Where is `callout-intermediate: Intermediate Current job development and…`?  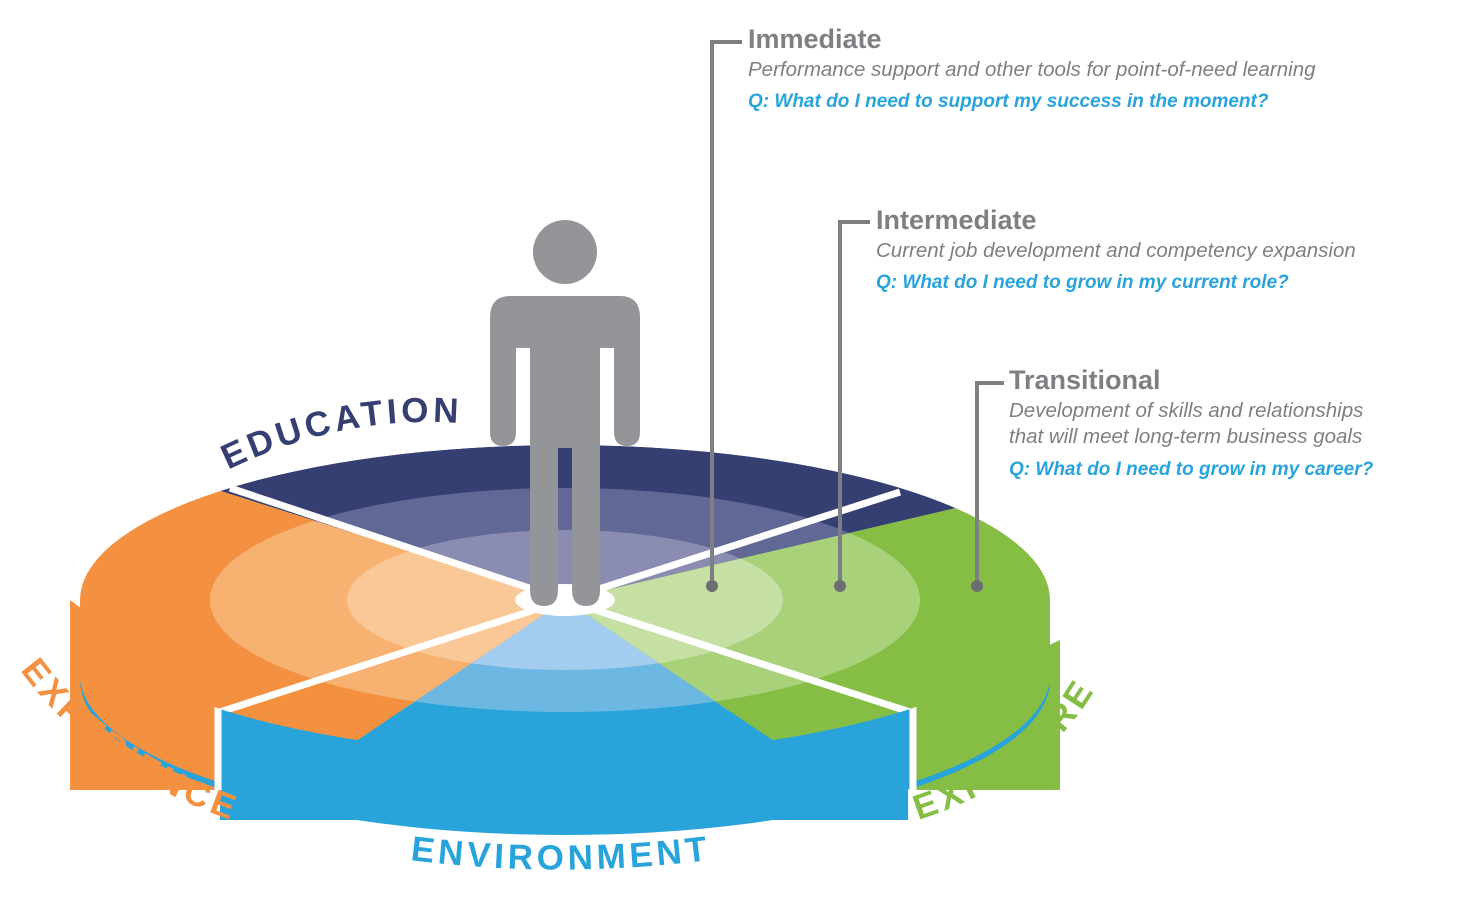 callout-intermediate: Intermediate Current job development and… is located at coordinates (1116, 249).